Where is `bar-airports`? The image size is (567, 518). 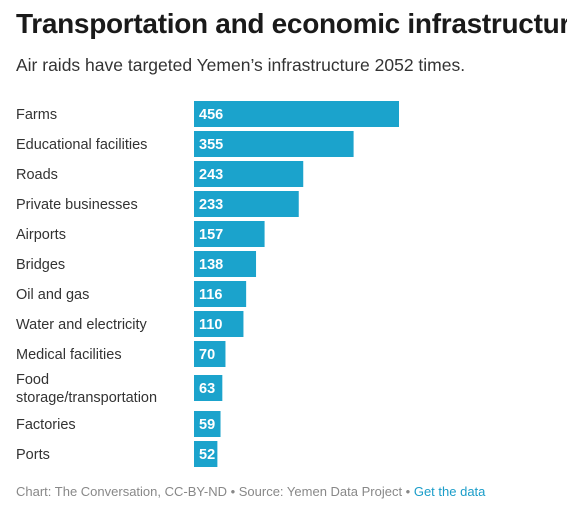 bar-airports is located at coordinates (229, 234).